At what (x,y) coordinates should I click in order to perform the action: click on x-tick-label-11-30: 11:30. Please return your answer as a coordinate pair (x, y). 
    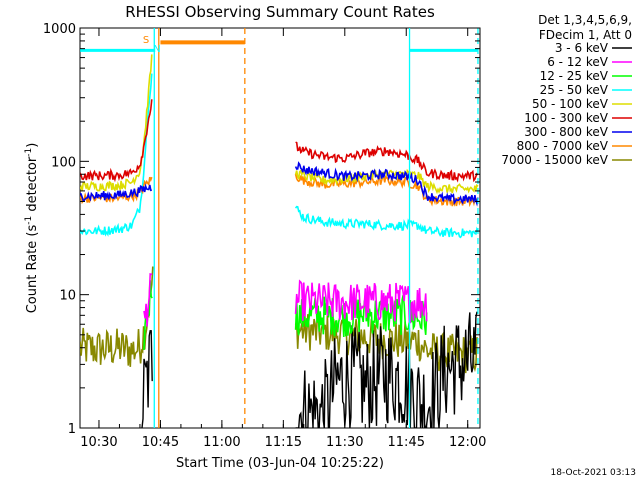
    Looking at the image, I should click on (344, 442).